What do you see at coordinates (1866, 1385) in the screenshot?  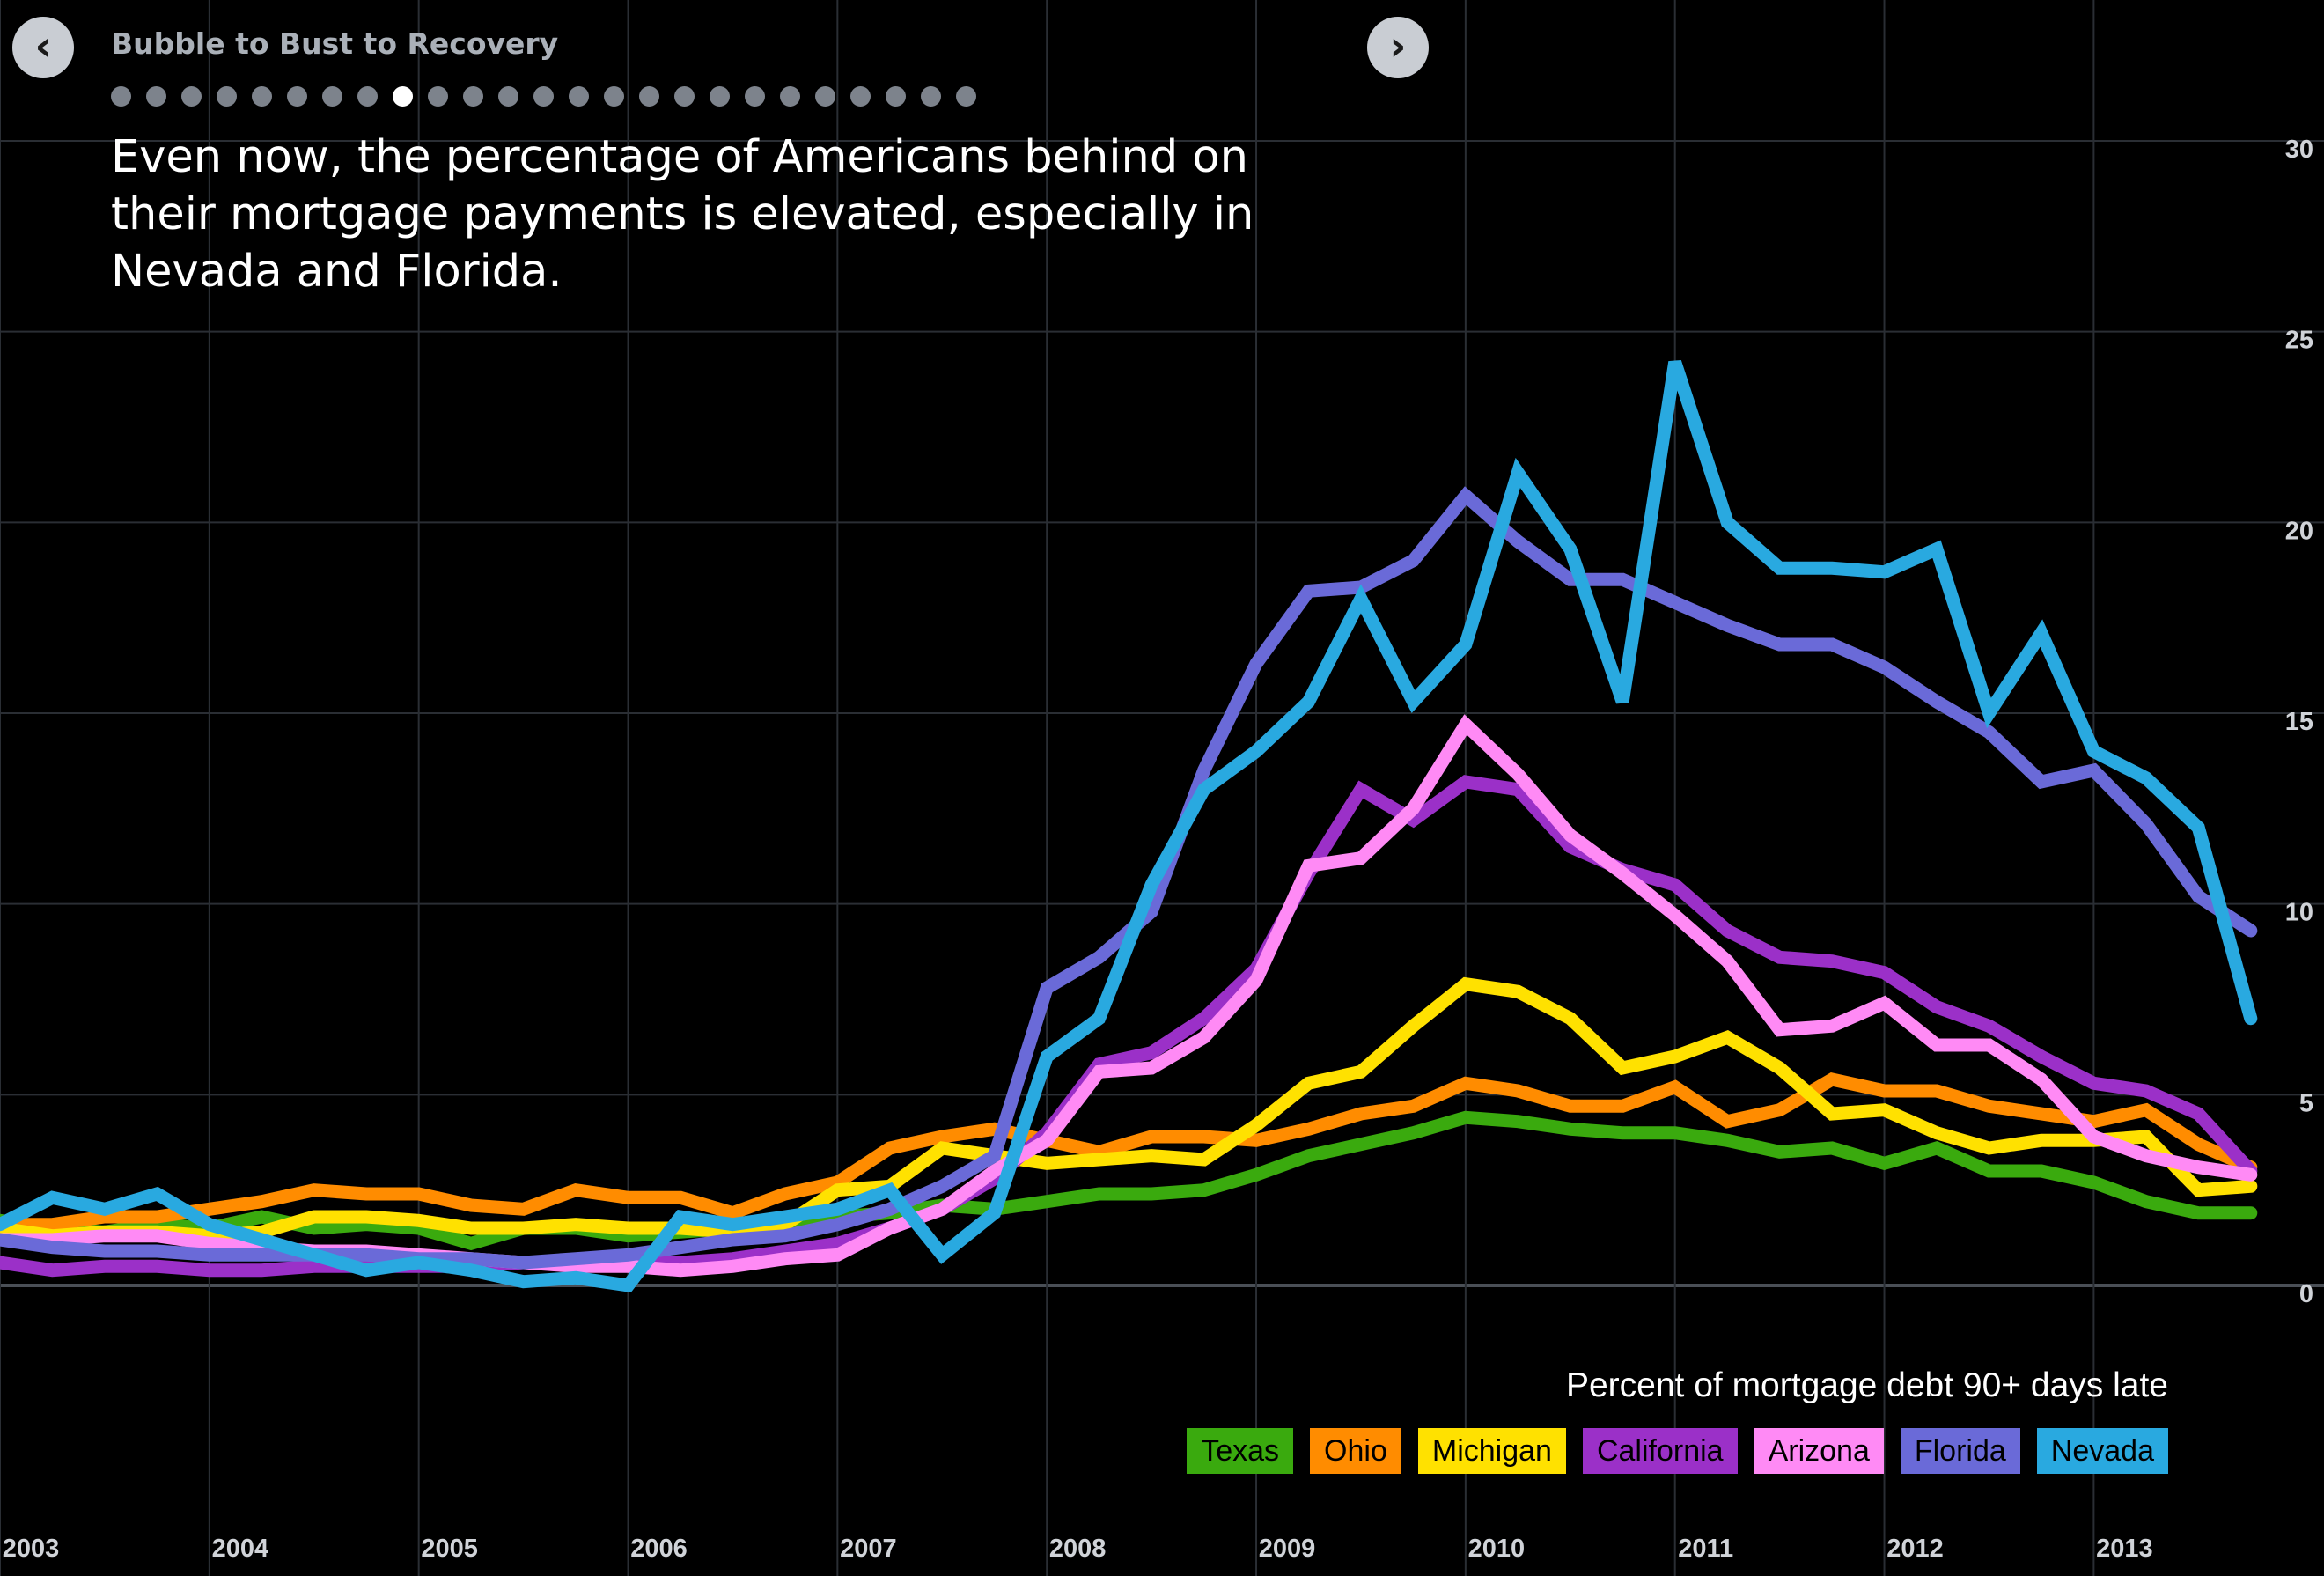 I see `legend-title: Percent of mortgage debt 90+ days late` at bounding box center [1866, 1385].